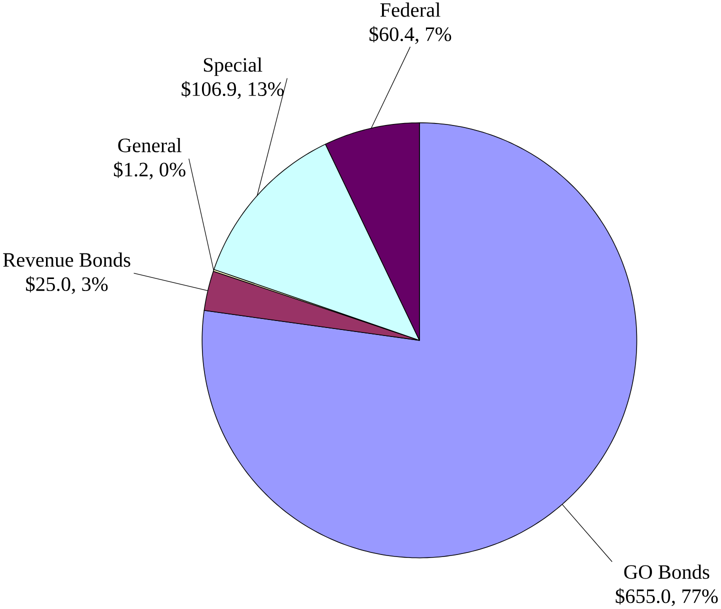 The image size is (721, 609). I want to click on slice-label: Special, so click(233, 67).